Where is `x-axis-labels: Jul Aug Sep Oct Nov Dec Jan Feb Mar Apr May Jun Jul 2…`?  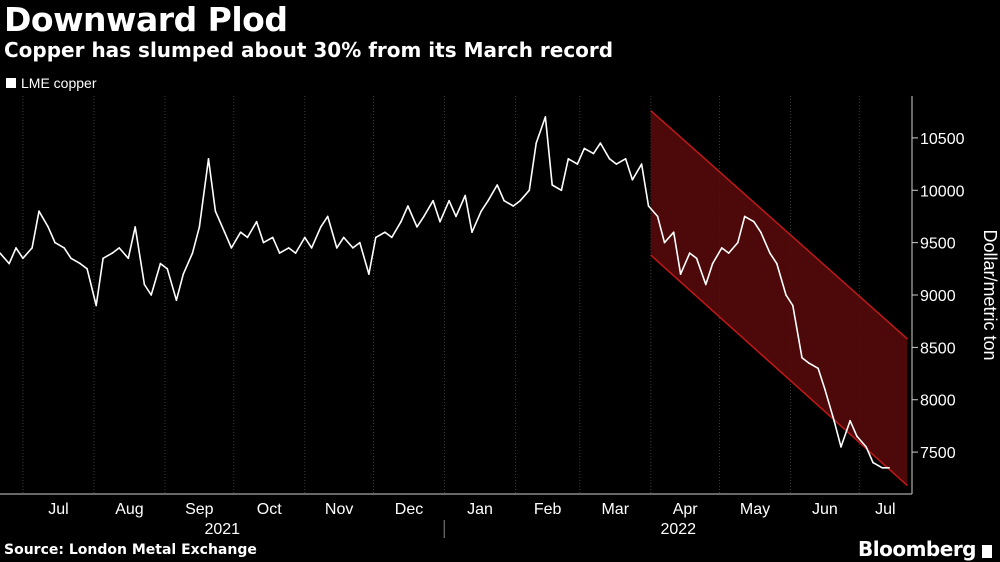 x-axis-labels: Jul Aug Sep Oct Nov Dec Jan Feb Mar Apr May Jun Jul 2… is located at coordinates (471, 519).